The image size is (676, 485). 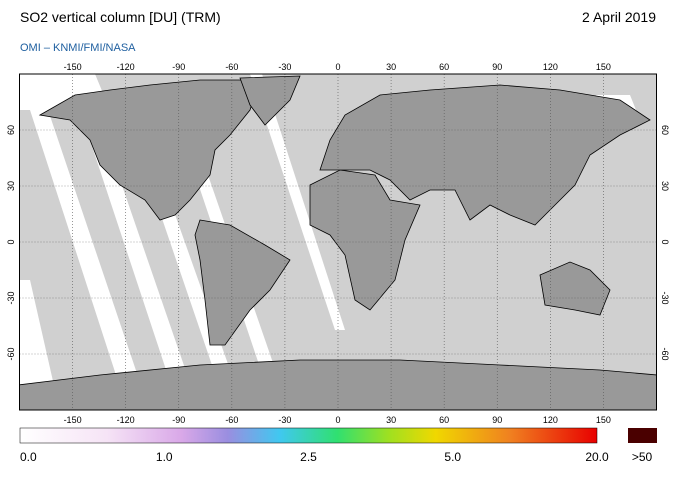 I want to click on colorbar-label: 0.0, so click(x=28, y=457).